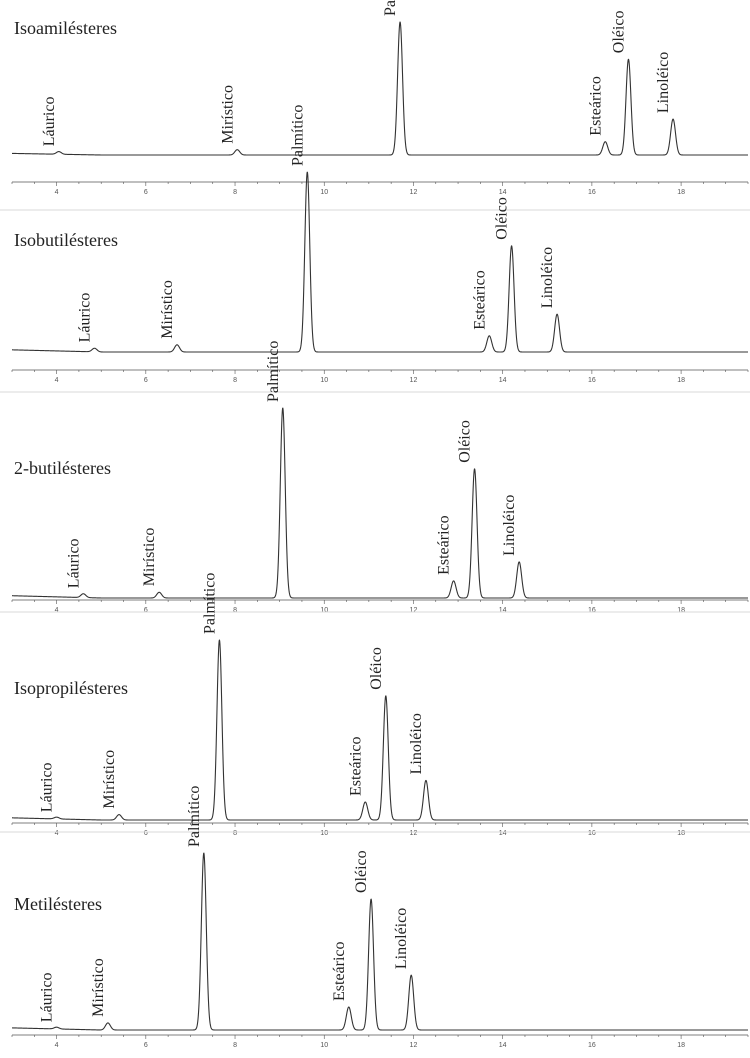  I want to click on chromatogram-trace, so click(380, 88).